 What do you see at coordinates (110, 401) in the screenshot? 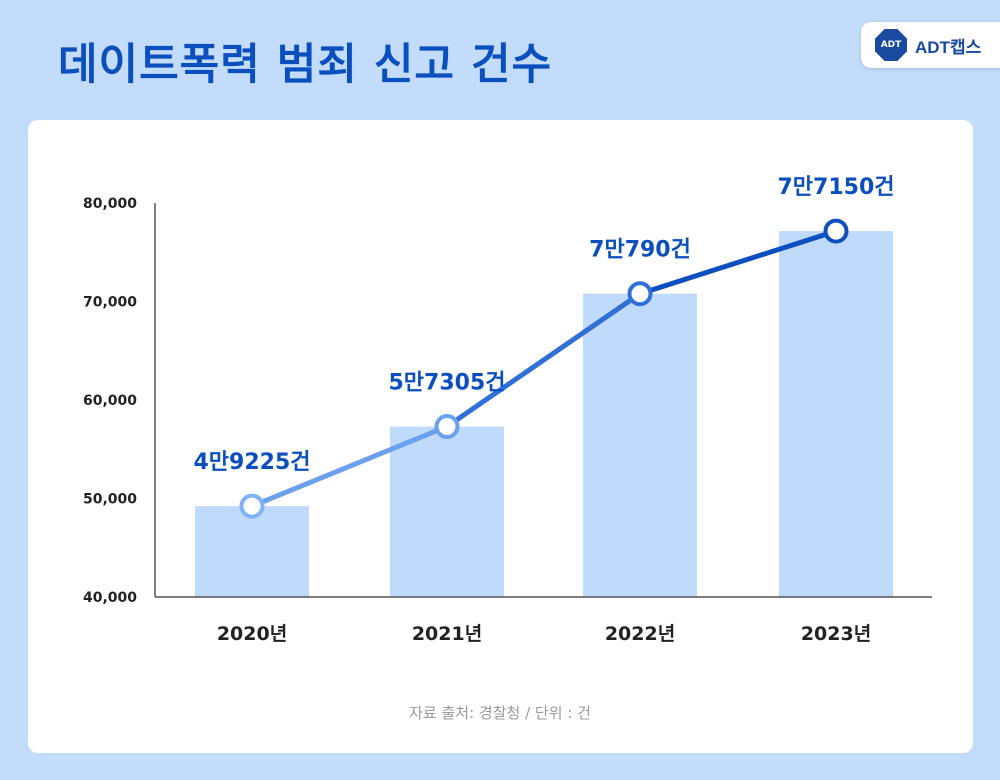
I see `y-tick-label: 60,000` at bounding box center [110, 401].